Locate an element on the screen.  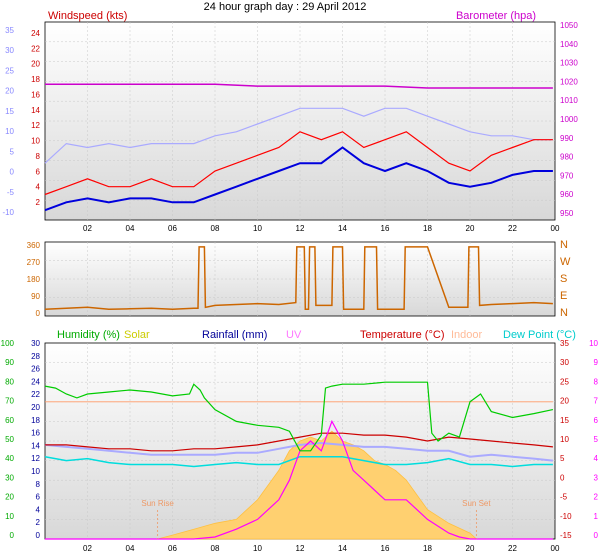
uv-tick: 2 is located at coordinates (596, 497).